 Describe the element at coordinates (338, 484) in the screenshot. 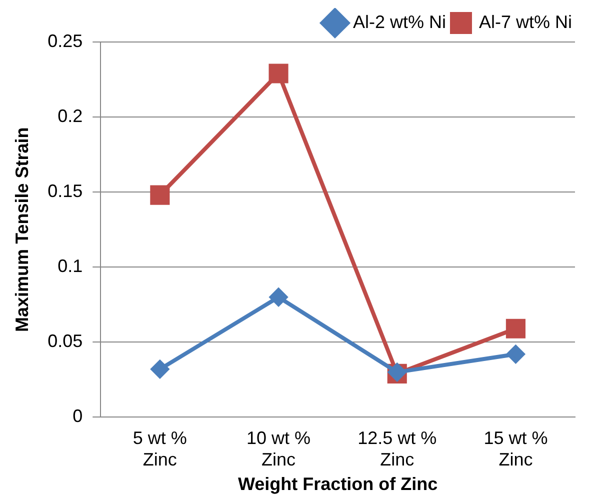

I see `x-axis-title: Weight Fraction of Zinc` at that location.